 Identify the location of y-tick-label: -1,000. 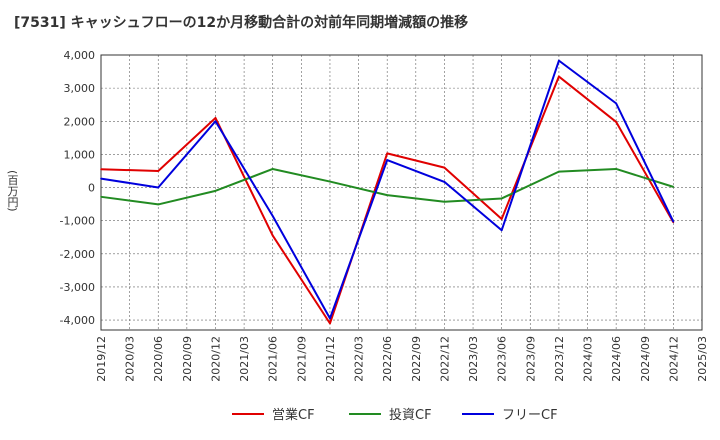
(77, 221).